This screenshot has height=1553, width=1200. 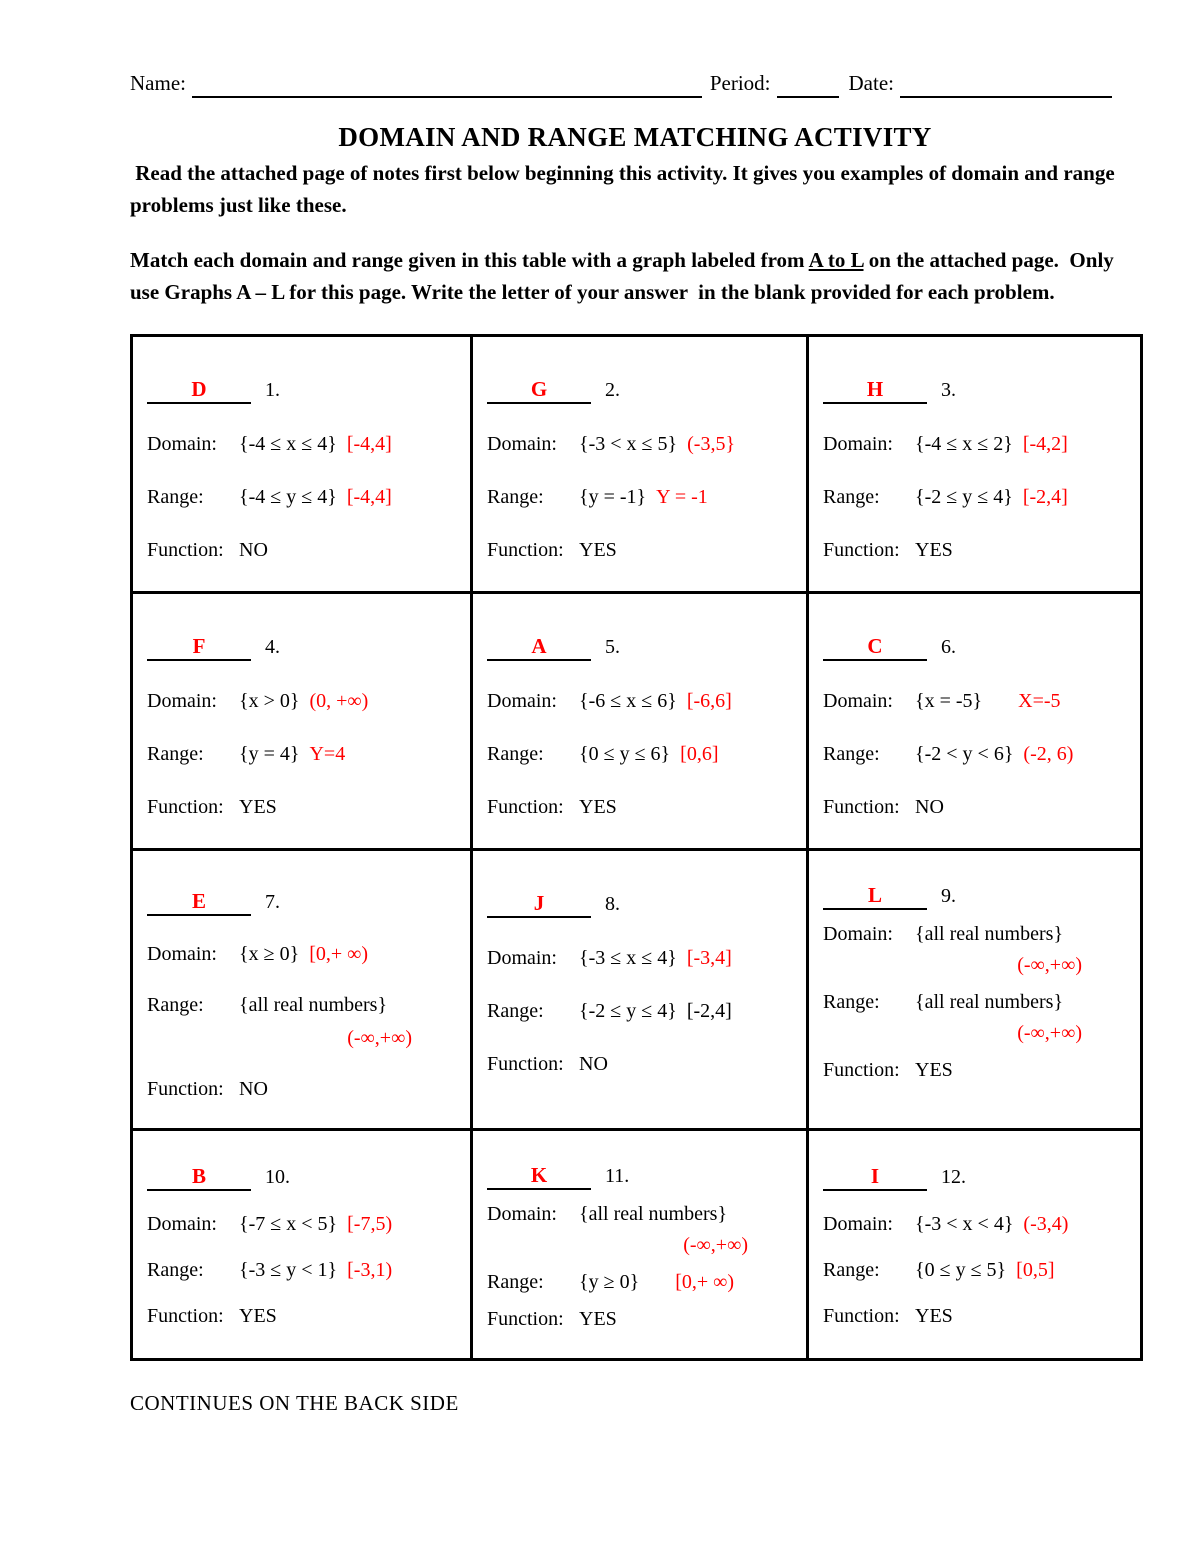 What do you see at coordinates (641, 754) in the screenshot?
I see `range-line: Range: {0 ≤ y ≤ 6} [0,6]` at bounding box center [641, 754].